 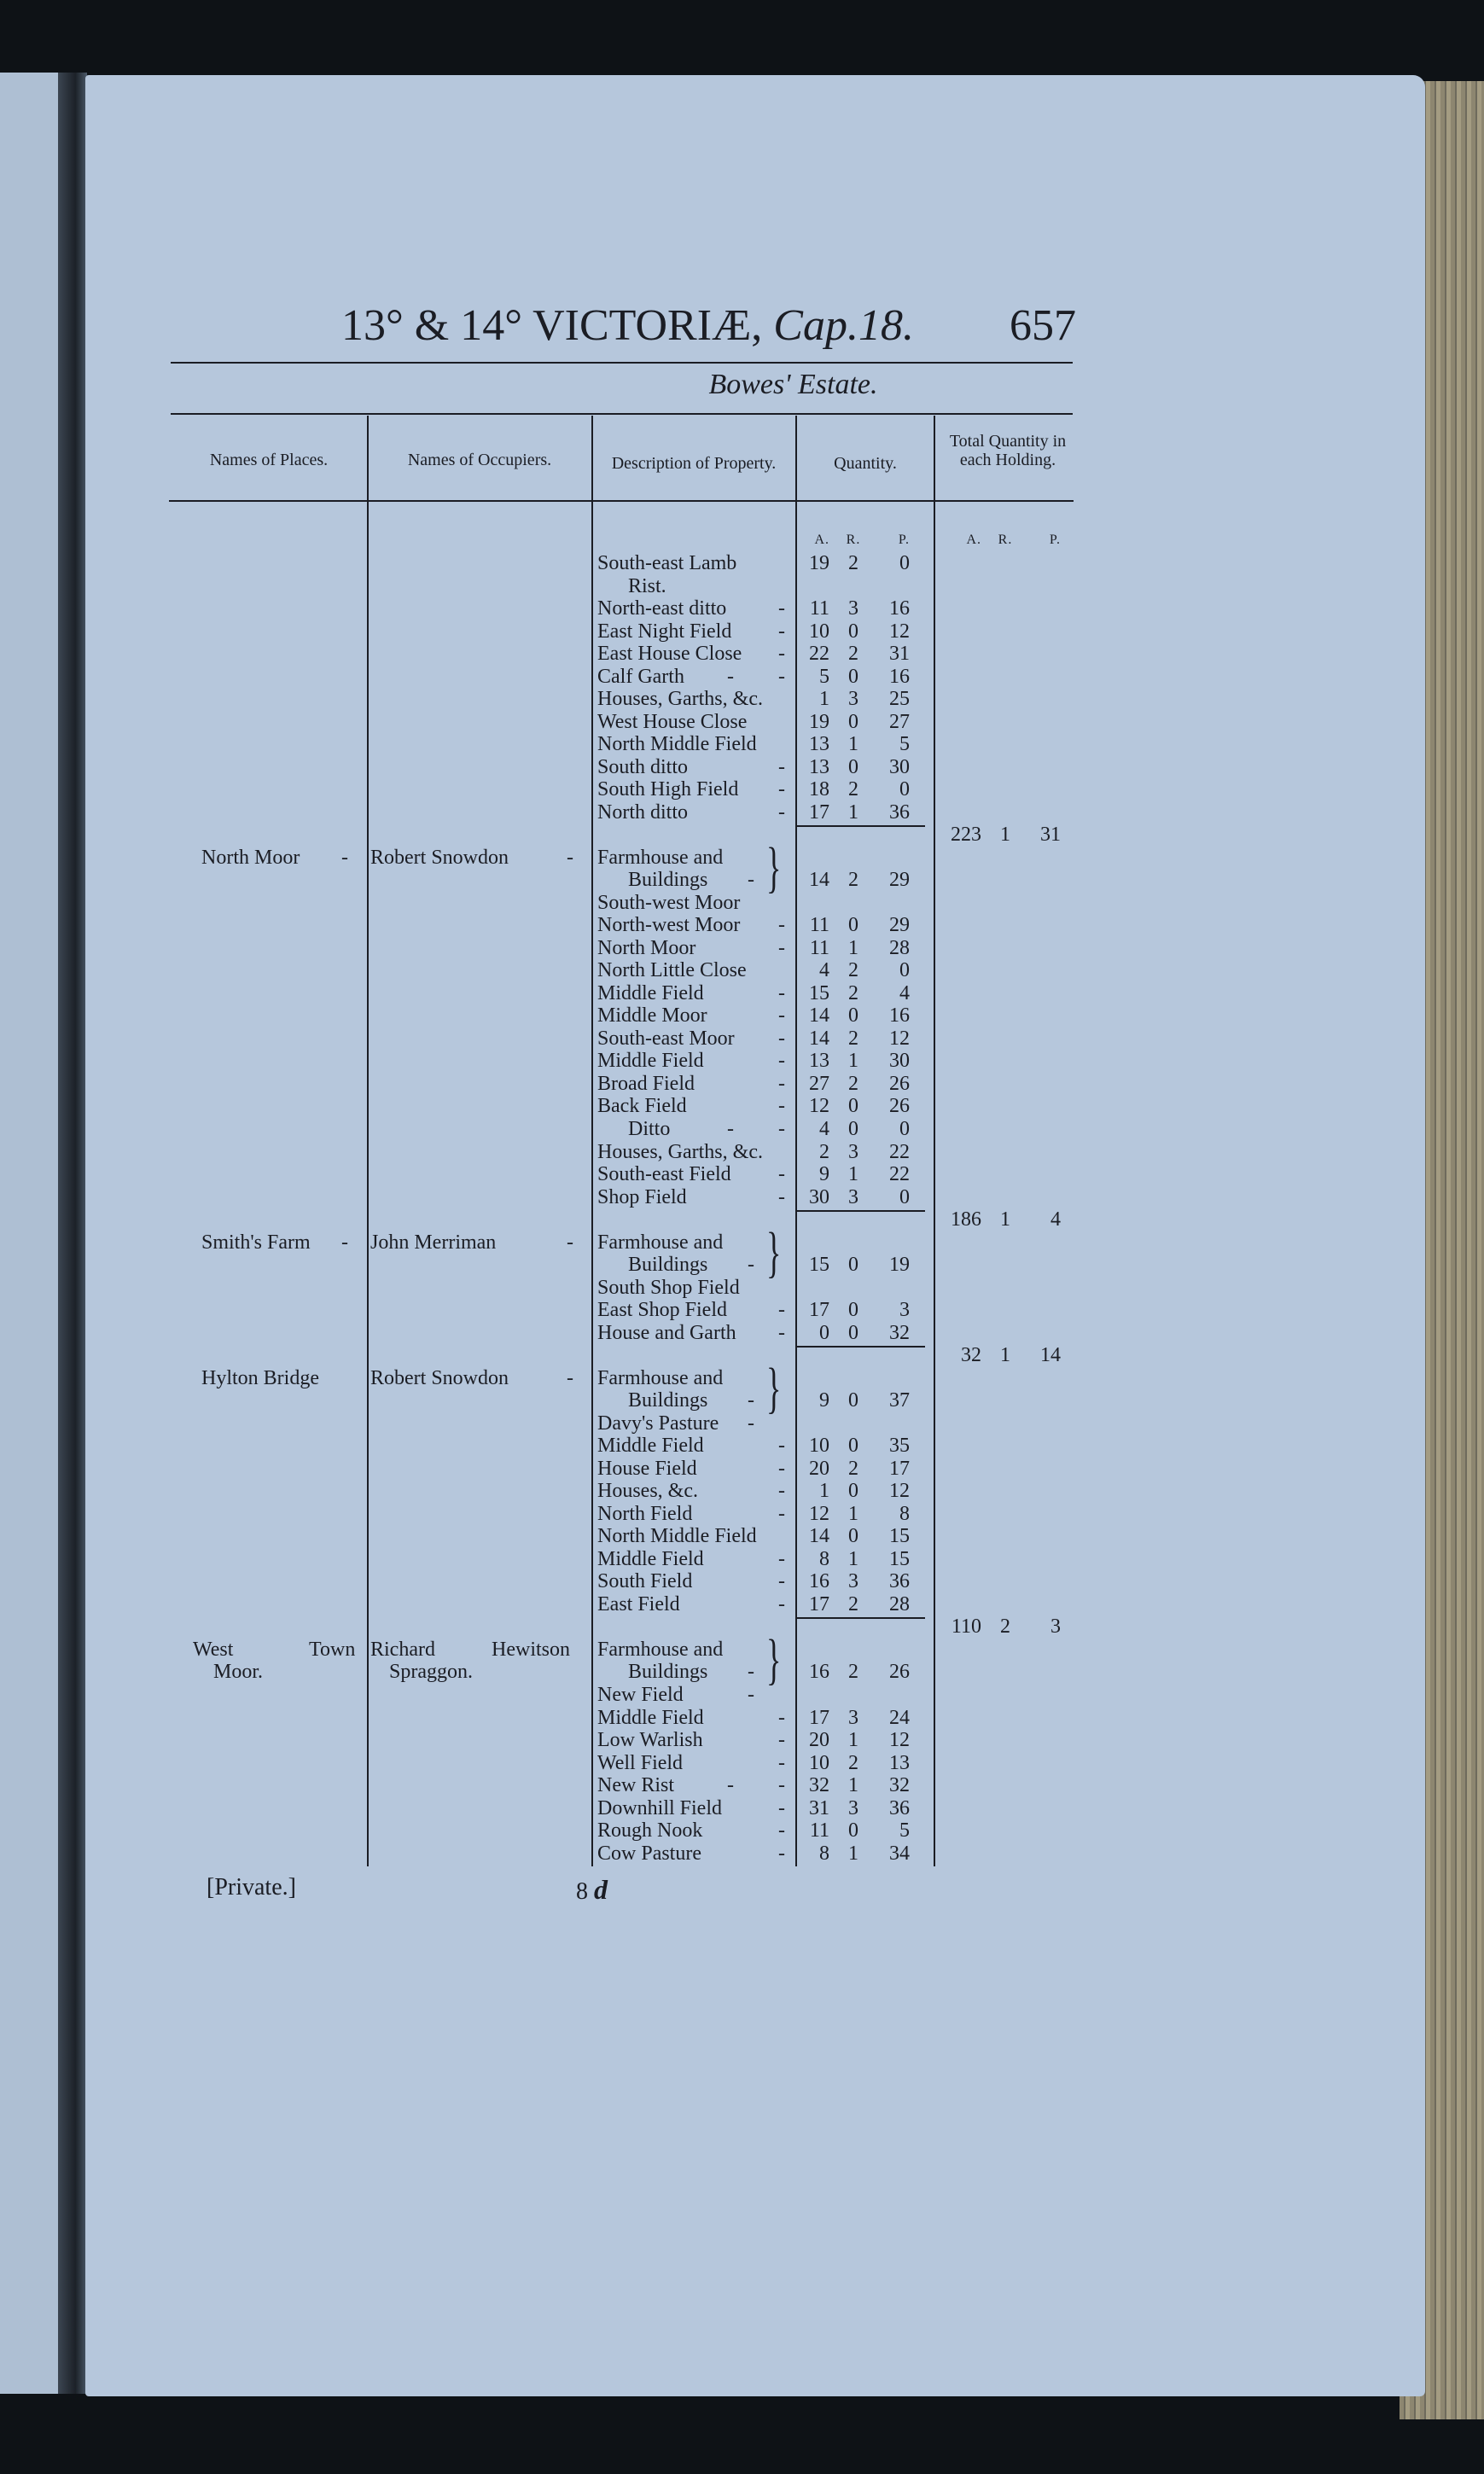 What do you see at coordinates (668, 1265) in the screenshot?
I see `property-description: Buildings` at bounding box center [668, 1265].